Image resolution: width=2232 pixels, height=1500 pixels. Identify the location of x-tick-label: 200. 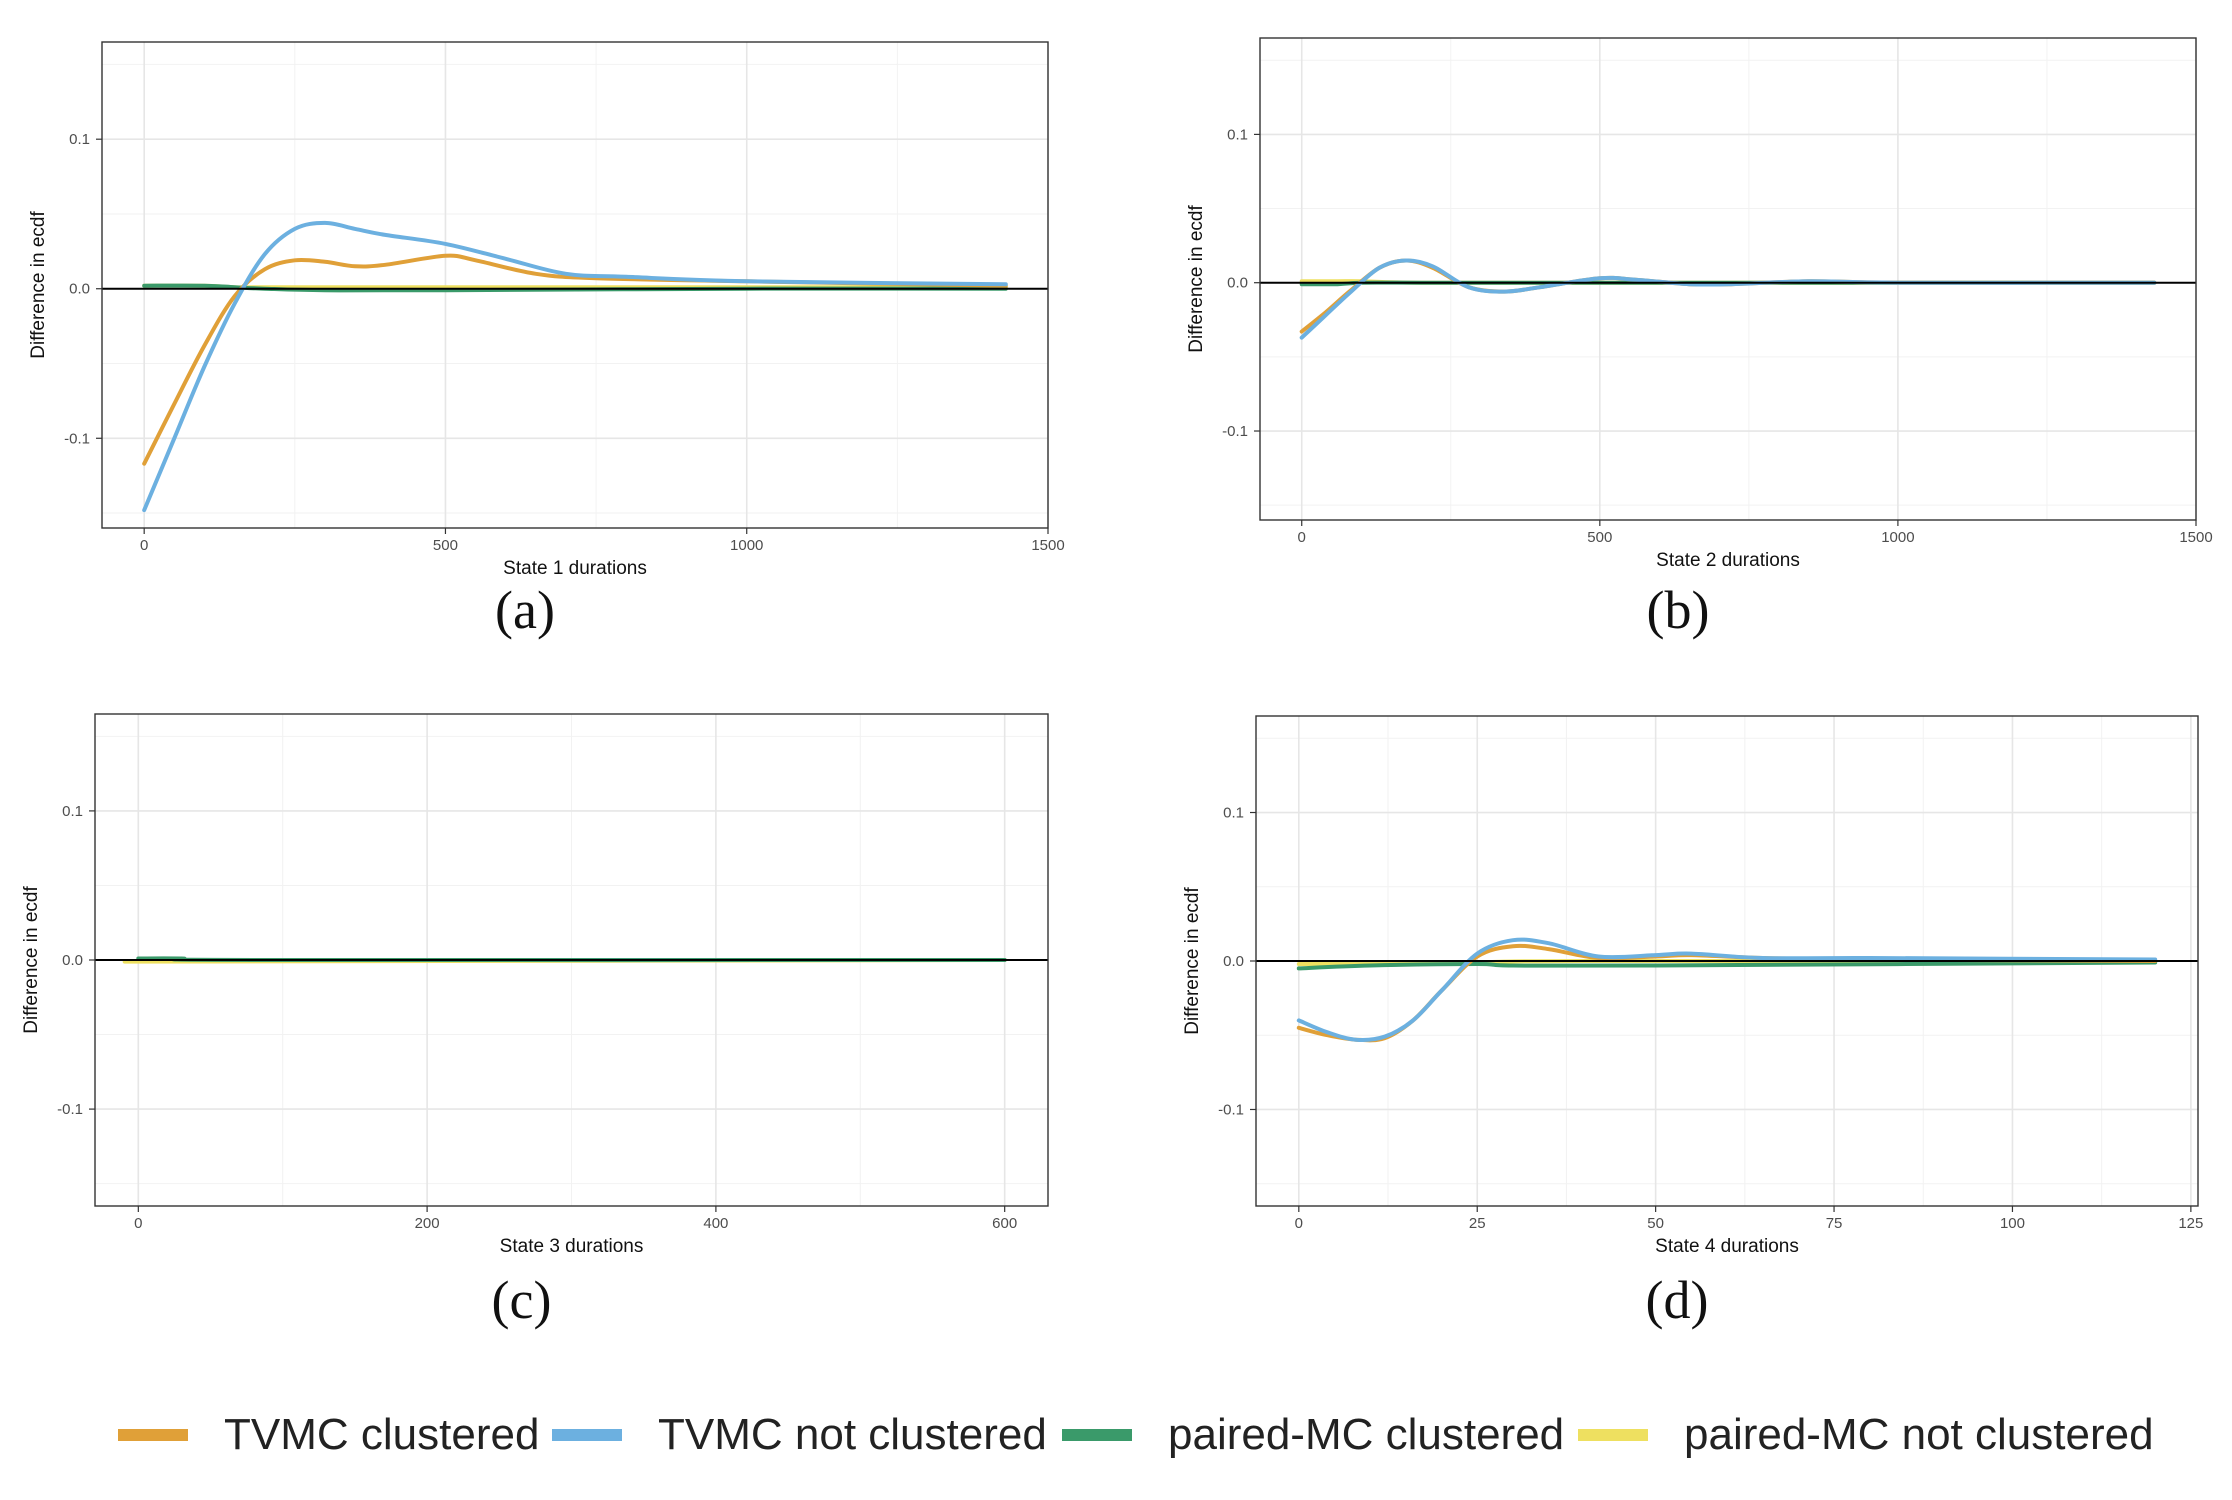
(427, 1223).